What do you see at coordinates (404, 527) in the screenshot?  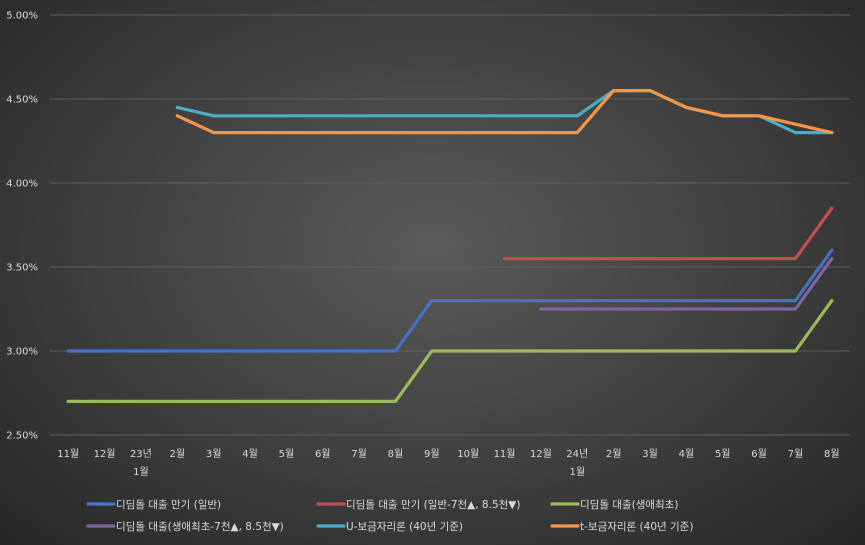 I see `legend-label: U-보금자리론 (40년 기준)` at bounding box center [404, 527].